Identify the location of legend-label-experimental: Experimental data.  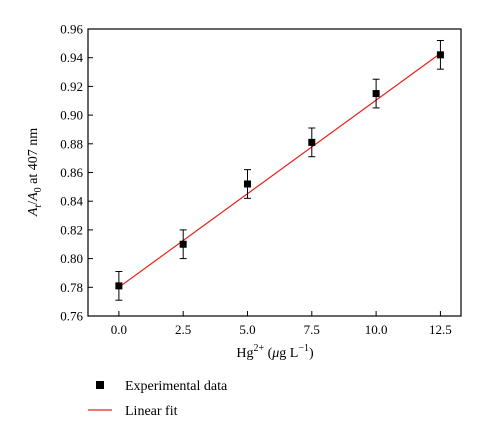
(176, 386).